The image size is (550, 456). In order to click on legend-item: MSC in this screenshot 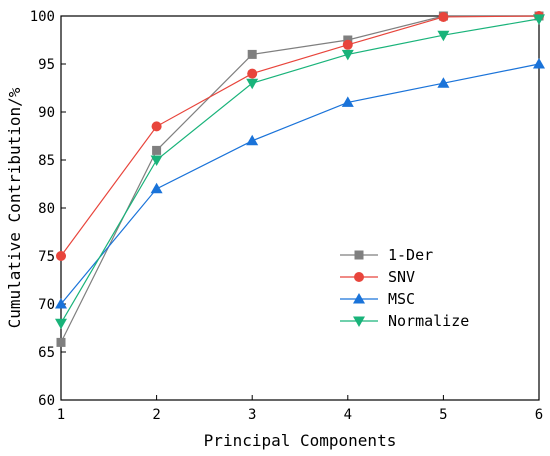, I will do `click(377, 299)`.